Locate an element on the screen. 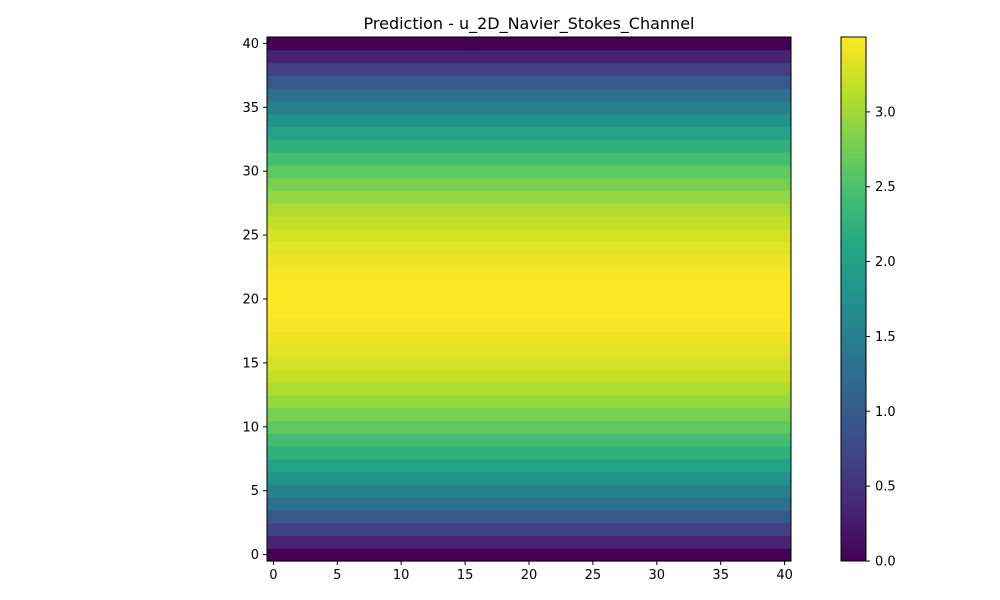  colorbar-tick-label: 1.5 is located at coordinates (885, 337).